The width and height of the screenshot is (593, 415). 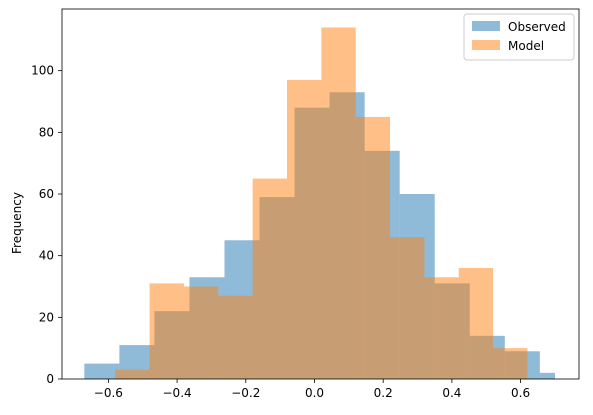 I want to click on x-tick-label: −0.4, so click(x=177, y=393).